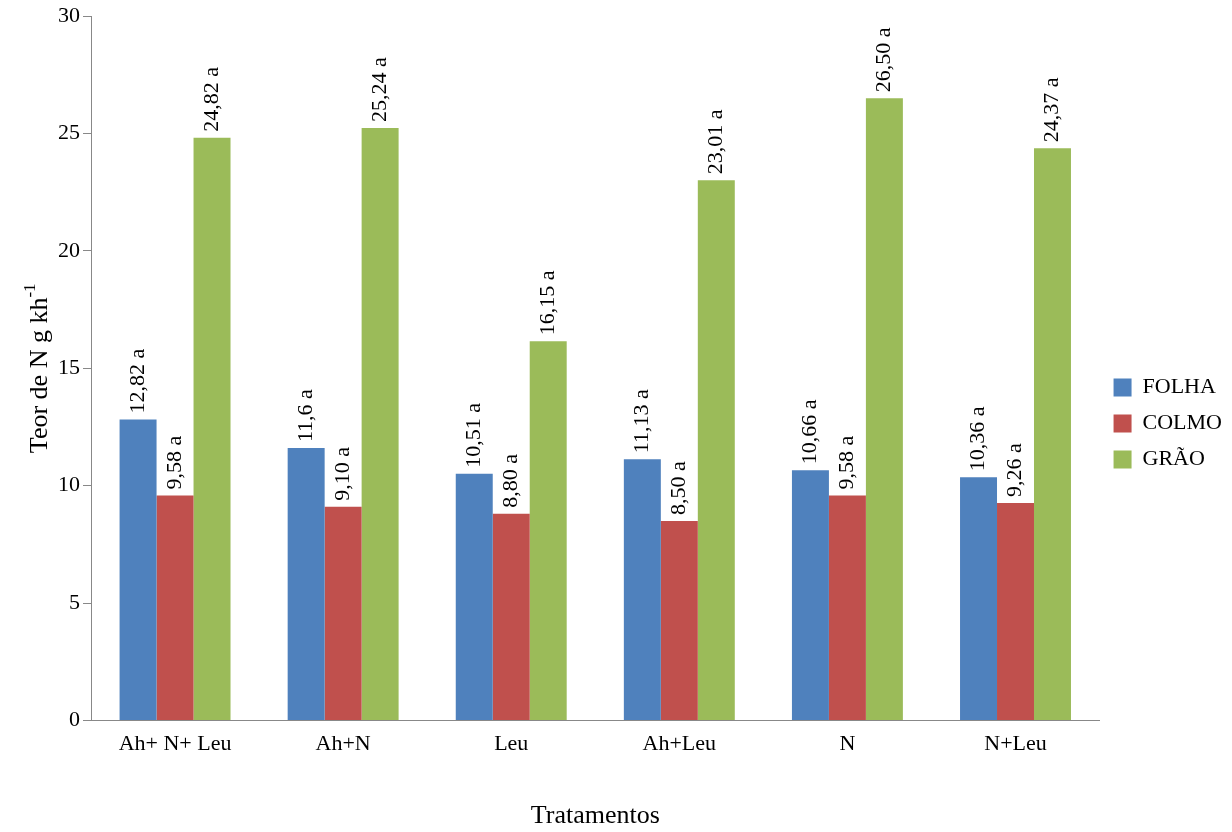 The height and width of the screenshot is (832, 1232). What do you see at coordinates (511, 743) in the screenshot?
I see `x-tick-label: Leu` at bounding box center [511, 743].